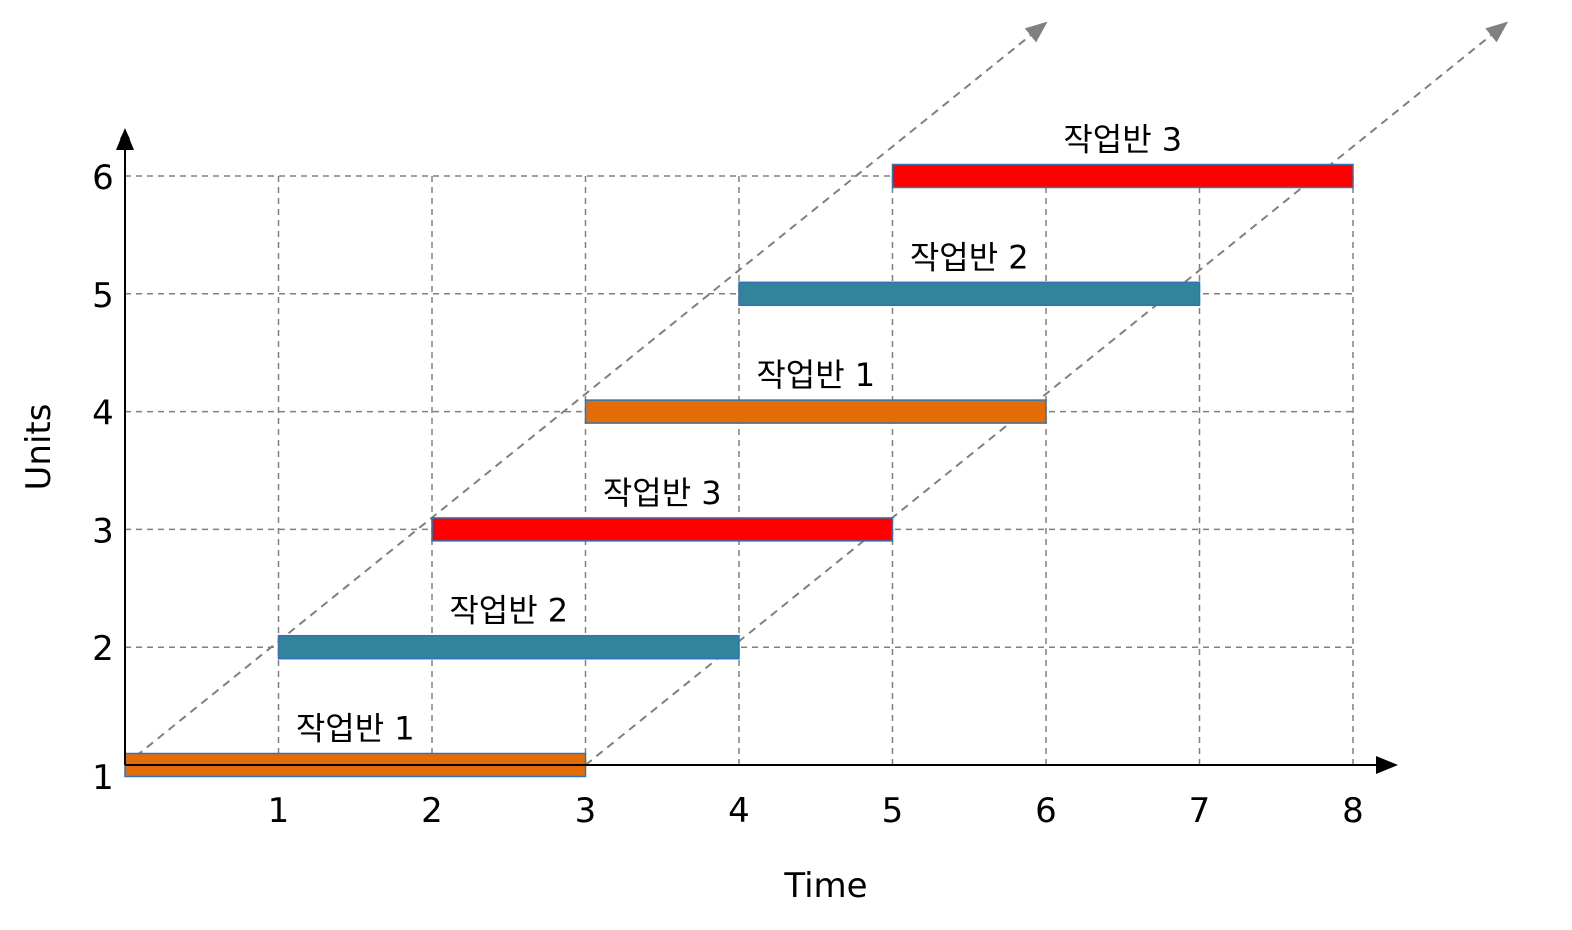 The image size is (1572, 930). I want to click on x-tick-label-5: 5, so click(893, 811).